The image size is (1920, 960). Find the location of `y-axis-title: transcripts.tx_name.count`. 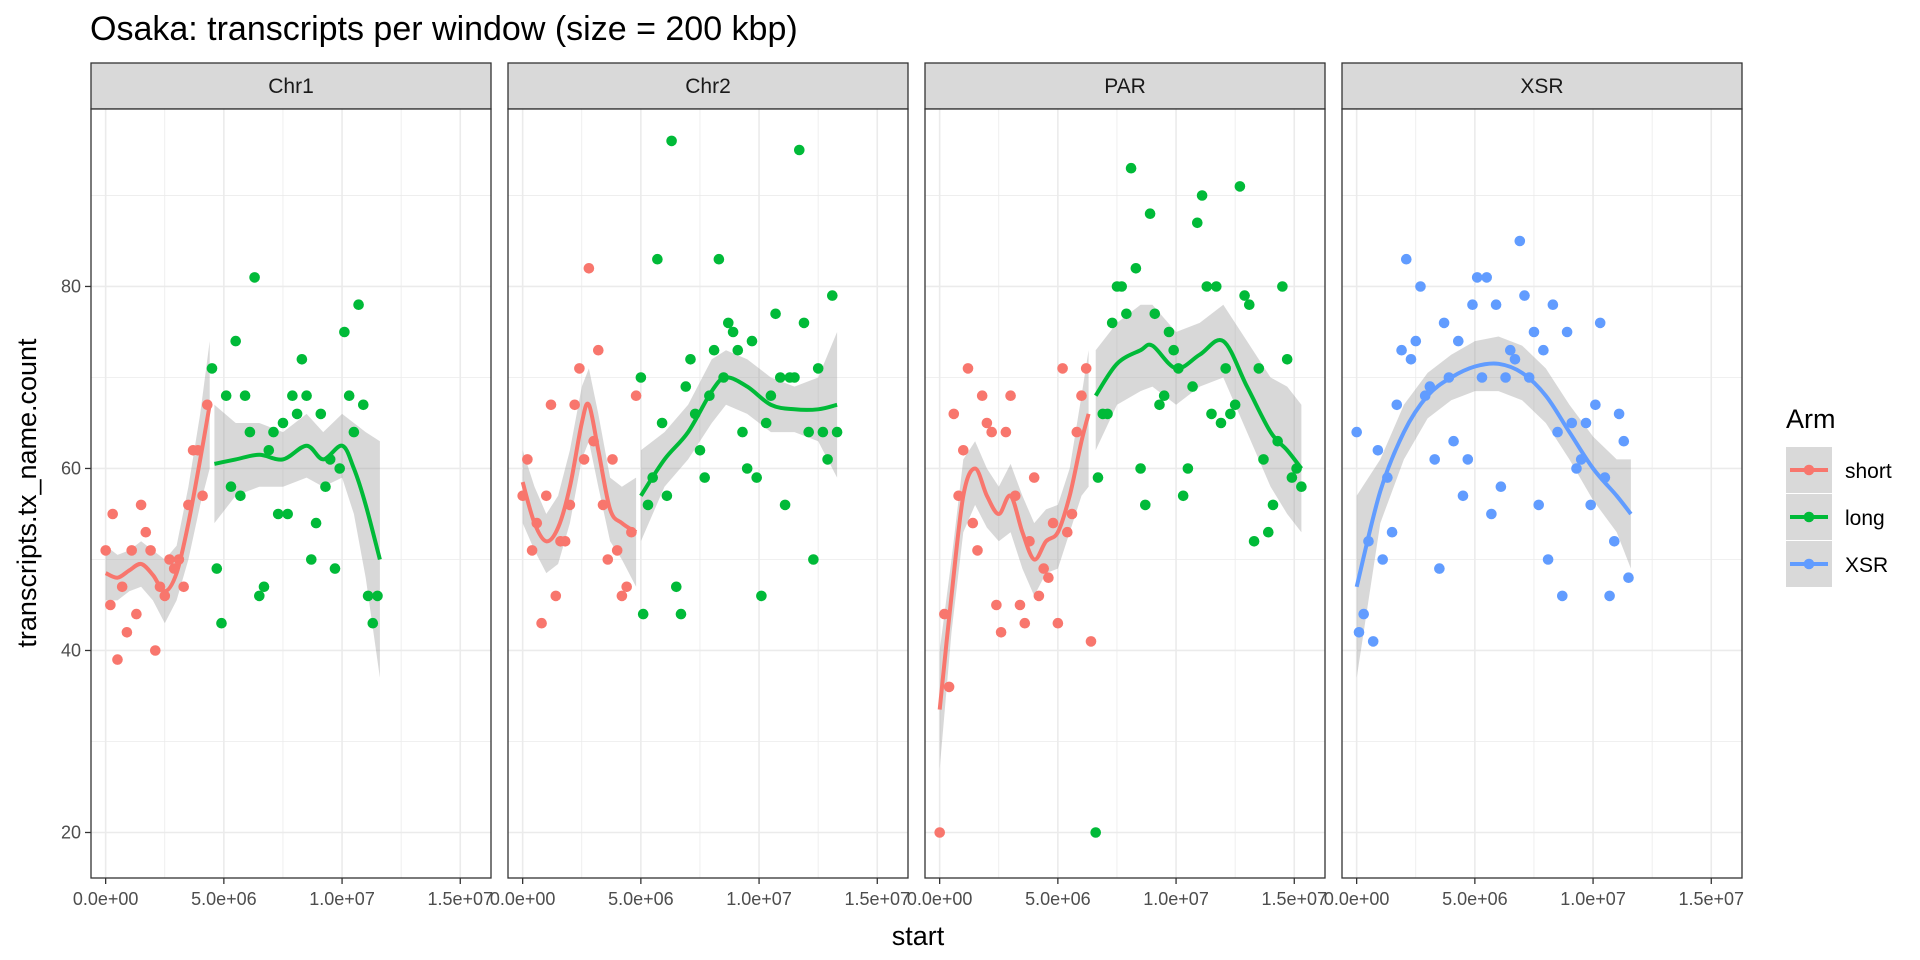

y-axis-title: transcripts.tx_name.count is located at coordinates (27, 493).